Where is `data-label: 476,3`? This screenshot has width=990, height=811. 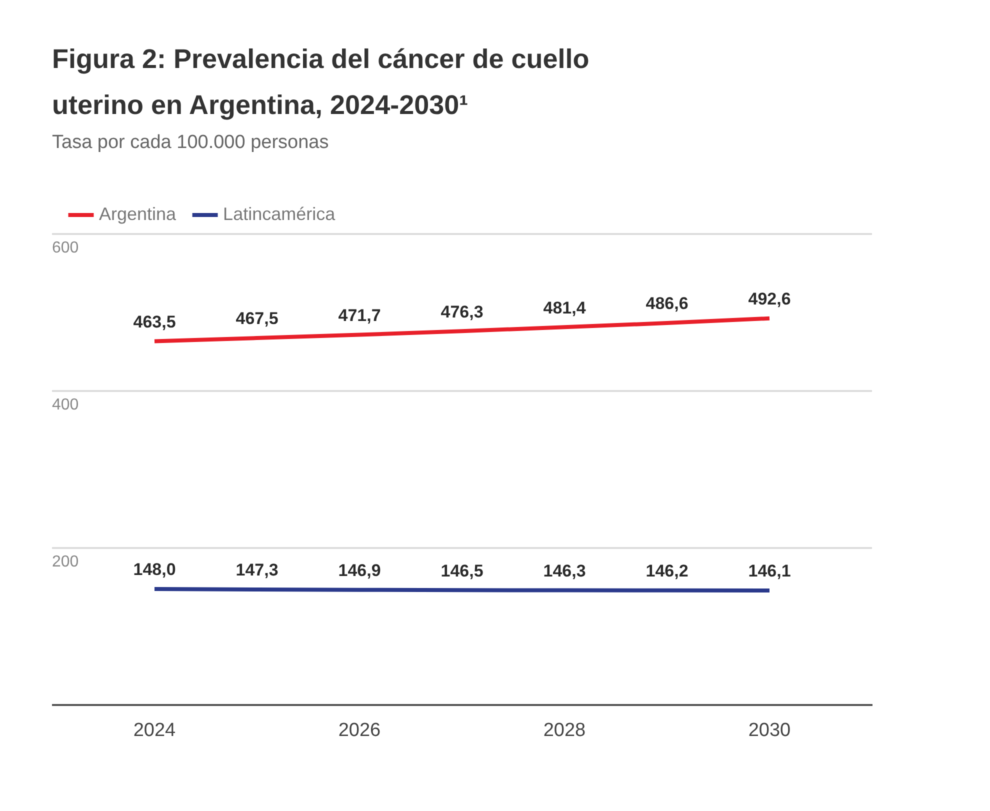 data-label: 476,3 is located at coordinates (462, 312).